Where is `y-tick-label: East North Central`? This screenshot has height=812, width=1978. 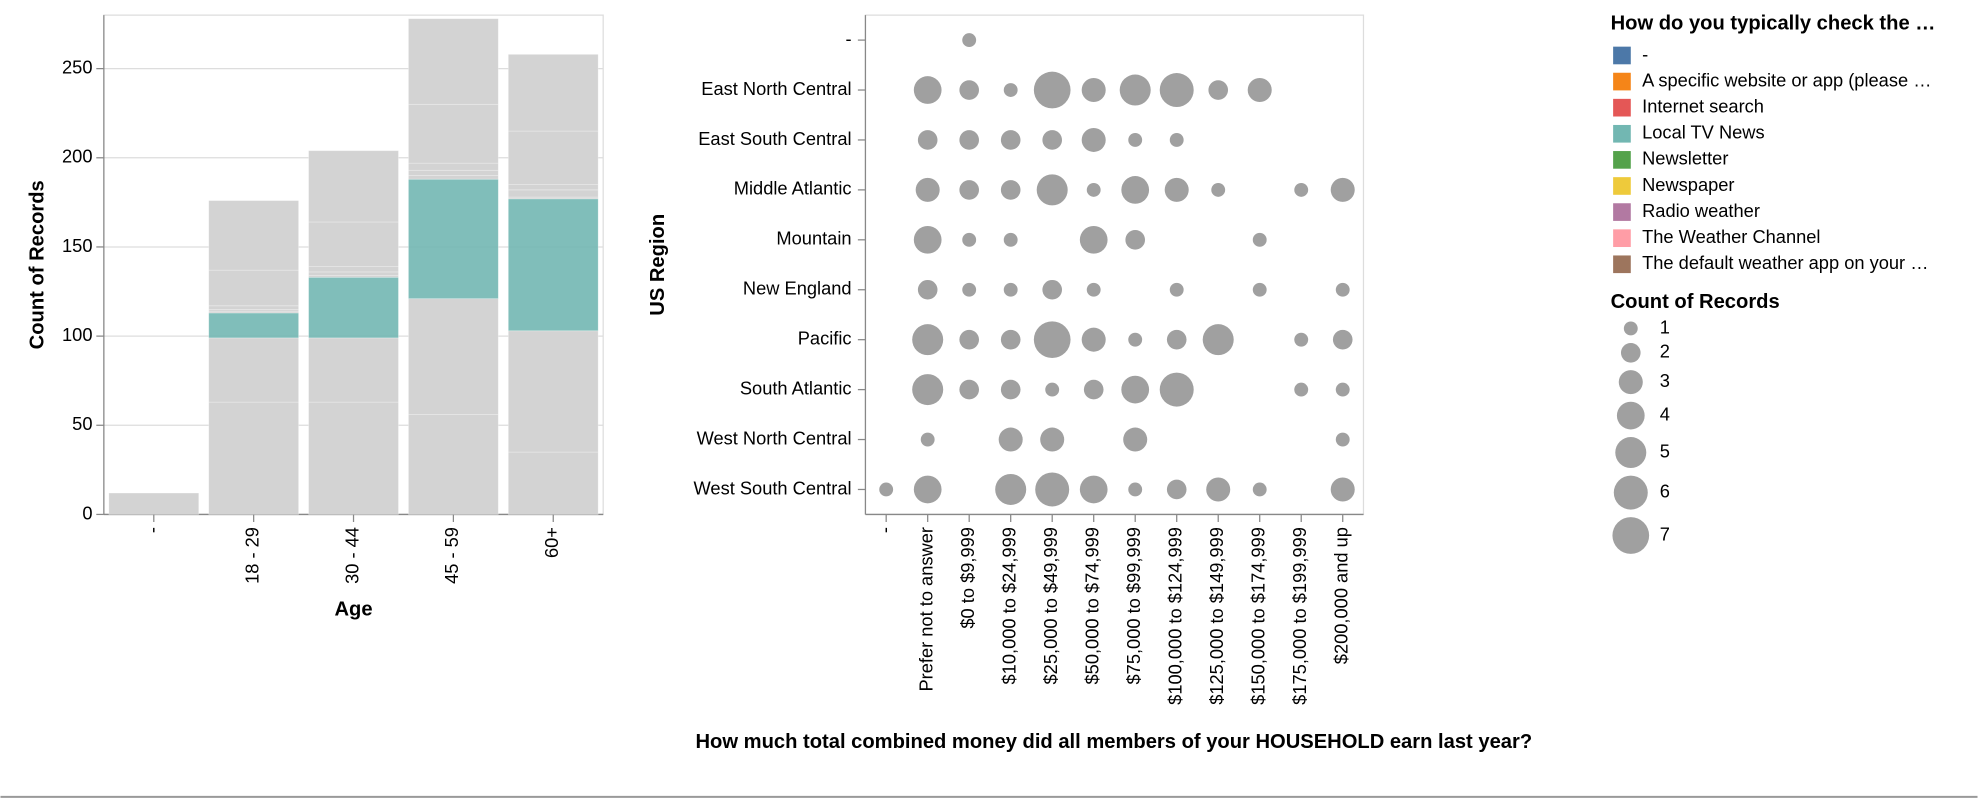 y-tick-label: East North Central is located at coordinates (776, 88).